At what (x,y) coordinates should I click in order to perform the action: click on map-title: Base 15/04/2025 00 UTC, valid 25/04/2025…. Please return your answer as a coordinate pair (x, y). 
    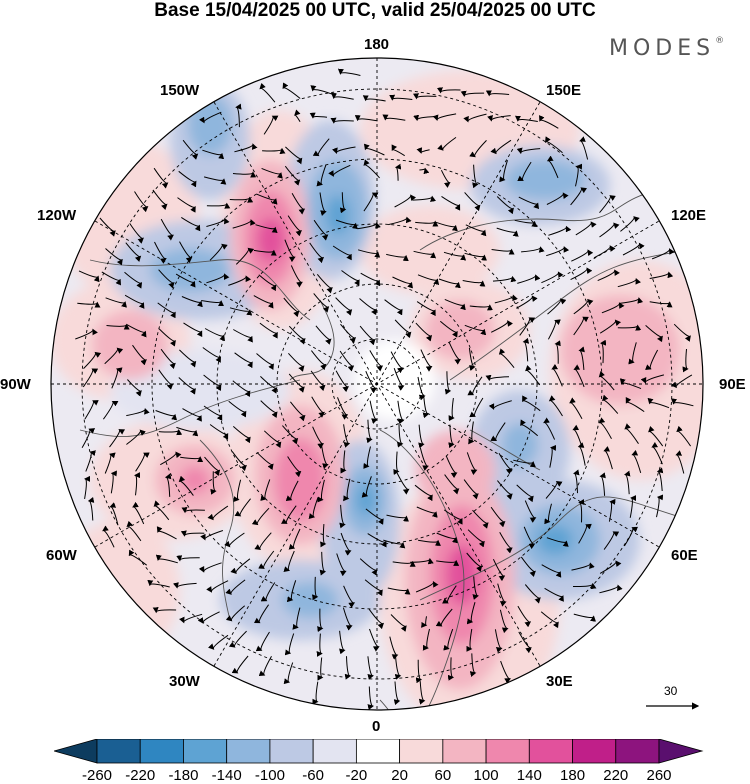
    Looking at the image, I should click on (375, 10).